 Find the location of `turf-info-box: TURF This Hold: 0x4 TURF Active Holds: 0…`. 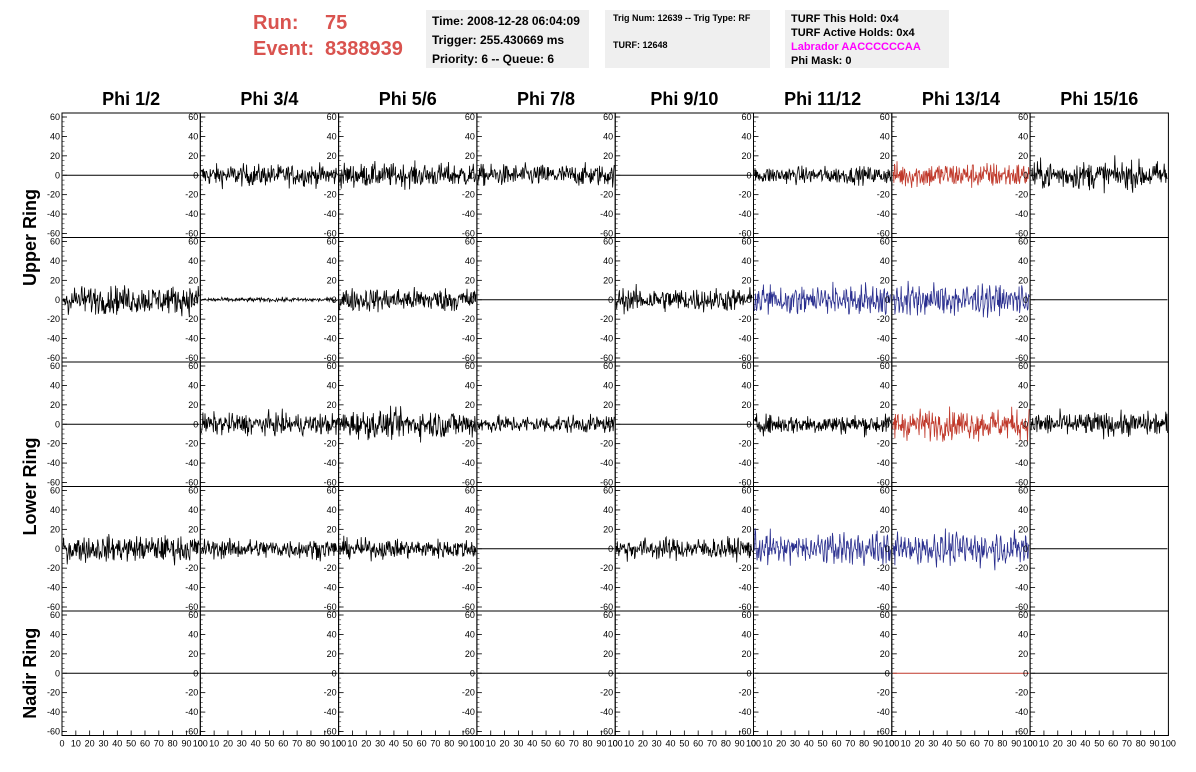

turf-info-box: TURF This Hold: 0x4 TURF Active Holds: 0… is located at coordinates (867, 39).